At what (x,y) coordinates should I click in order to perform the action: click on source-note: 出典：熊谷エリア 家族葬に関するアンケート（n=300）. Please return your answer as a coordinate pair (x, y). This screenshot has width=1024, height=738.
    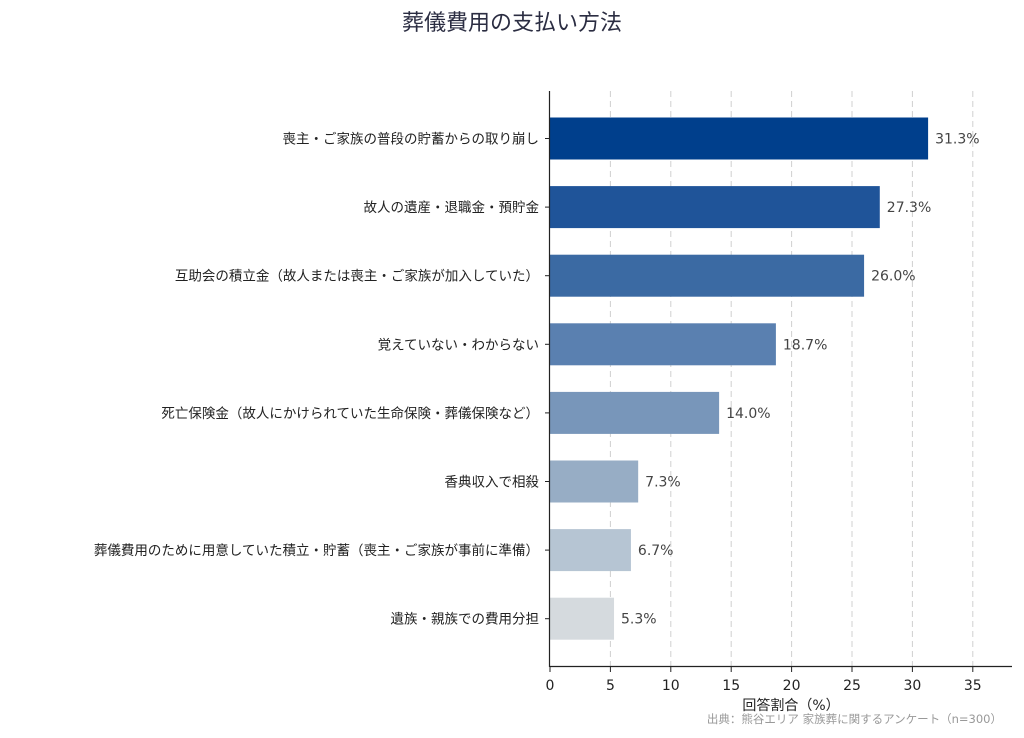
    Looking at the image, I should click on (854, 719).